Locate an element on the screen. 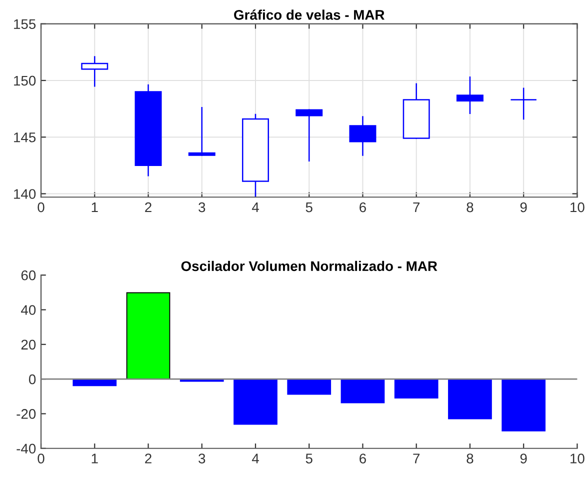  y-tick-label: -20 is located at coordinates (26, 414).